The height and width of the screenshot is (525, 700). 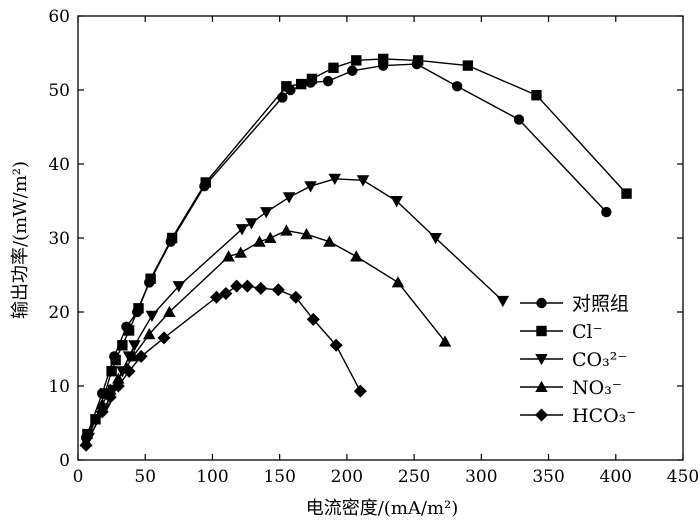 I want to click on x-tick-label: 100, so click(x=212, y=477).